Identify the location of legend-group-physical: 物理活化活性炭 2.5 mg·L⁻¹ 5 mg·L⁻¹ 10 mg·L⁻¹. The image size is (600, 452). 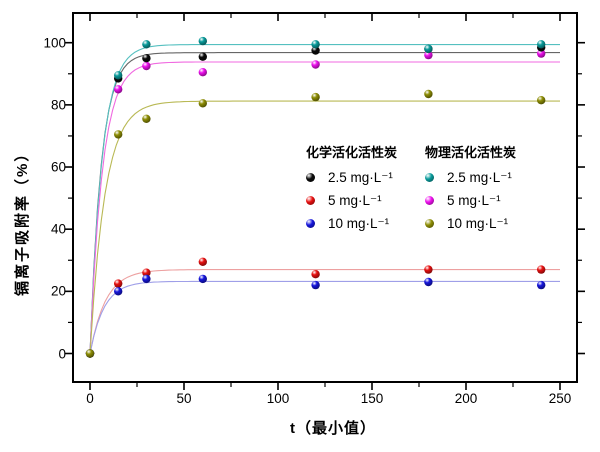
(470, 188).